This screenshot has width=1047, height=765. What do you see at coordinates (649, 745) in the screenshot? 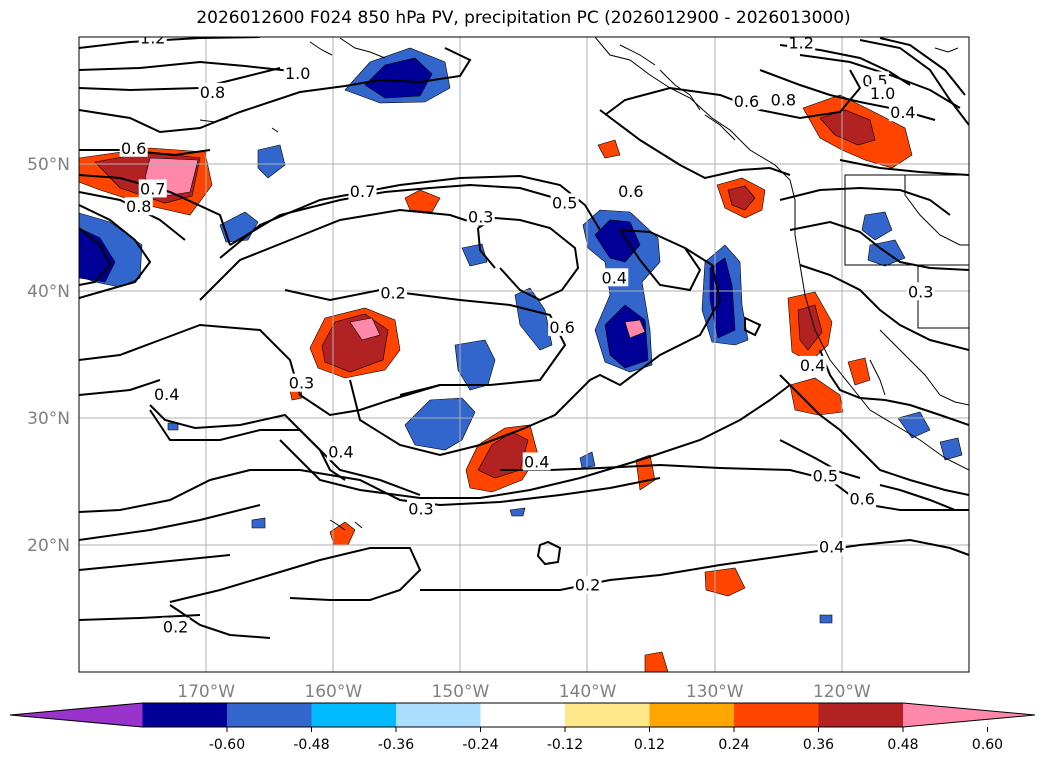
I see `colorbar-tick-label: 0.12` at bounding box center [649, 745].